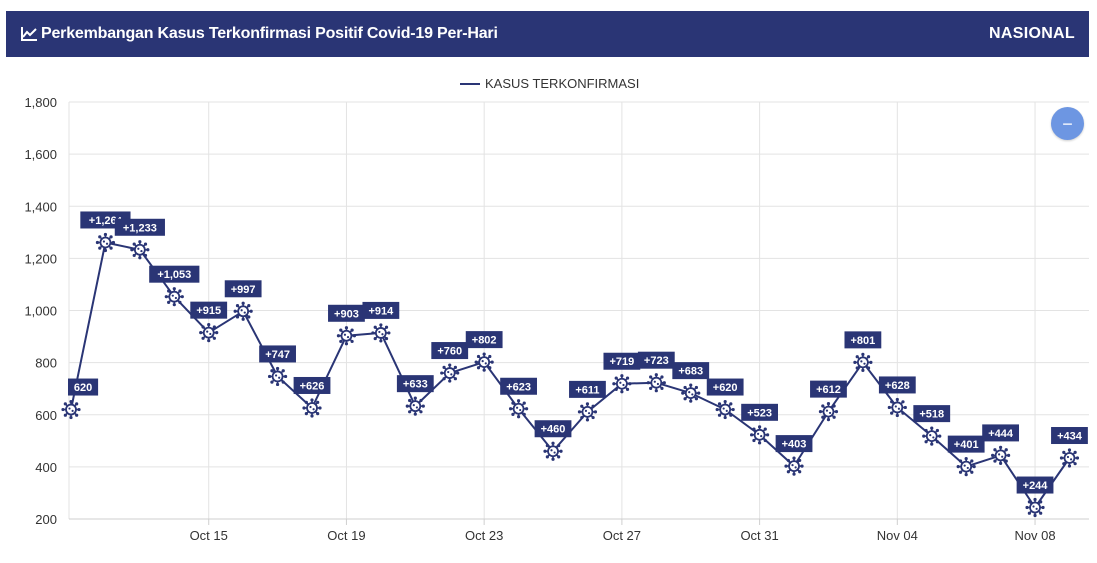  Describe the element at coordinates (346, 313) in the screenshot. I see `data-label: +903` at that location.